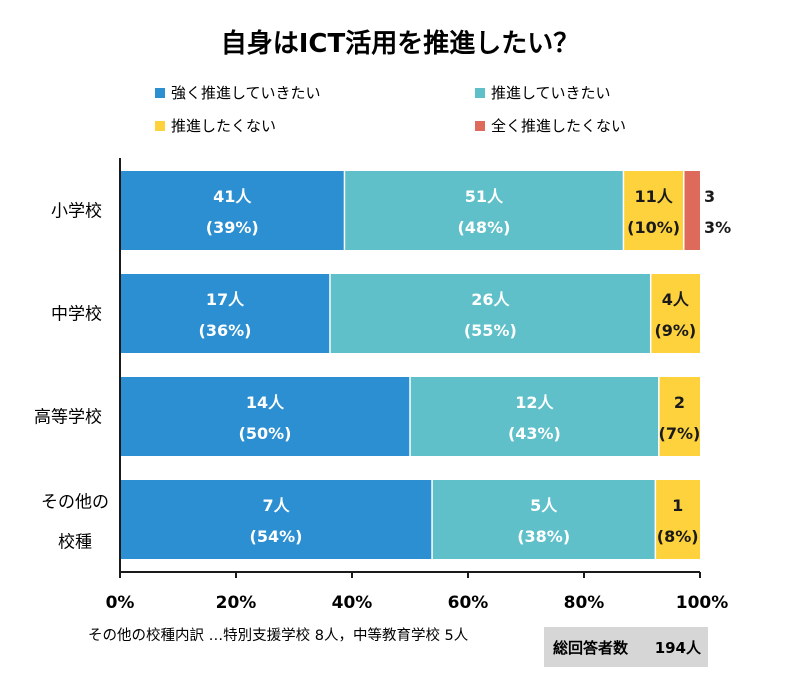 The image size is (800, 700). I want to click on bar-count-label: 4人, so click(676, 299).